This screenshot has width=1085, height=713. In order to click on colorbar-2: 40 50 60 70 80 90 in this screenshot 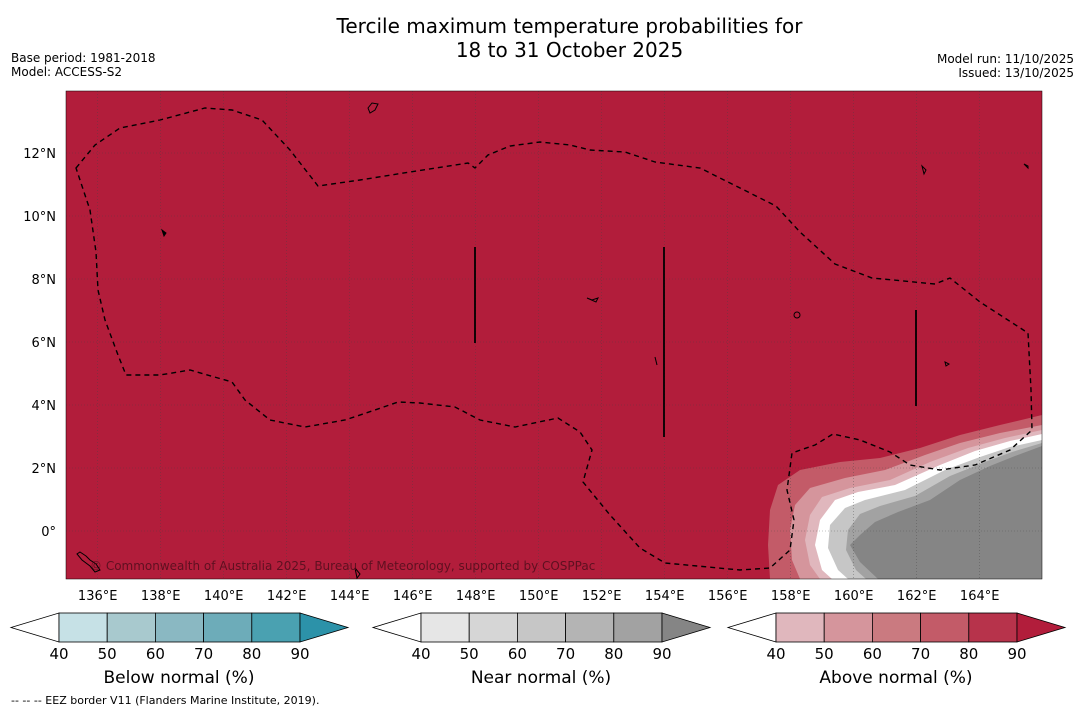, I will do `click(896, 637)`.